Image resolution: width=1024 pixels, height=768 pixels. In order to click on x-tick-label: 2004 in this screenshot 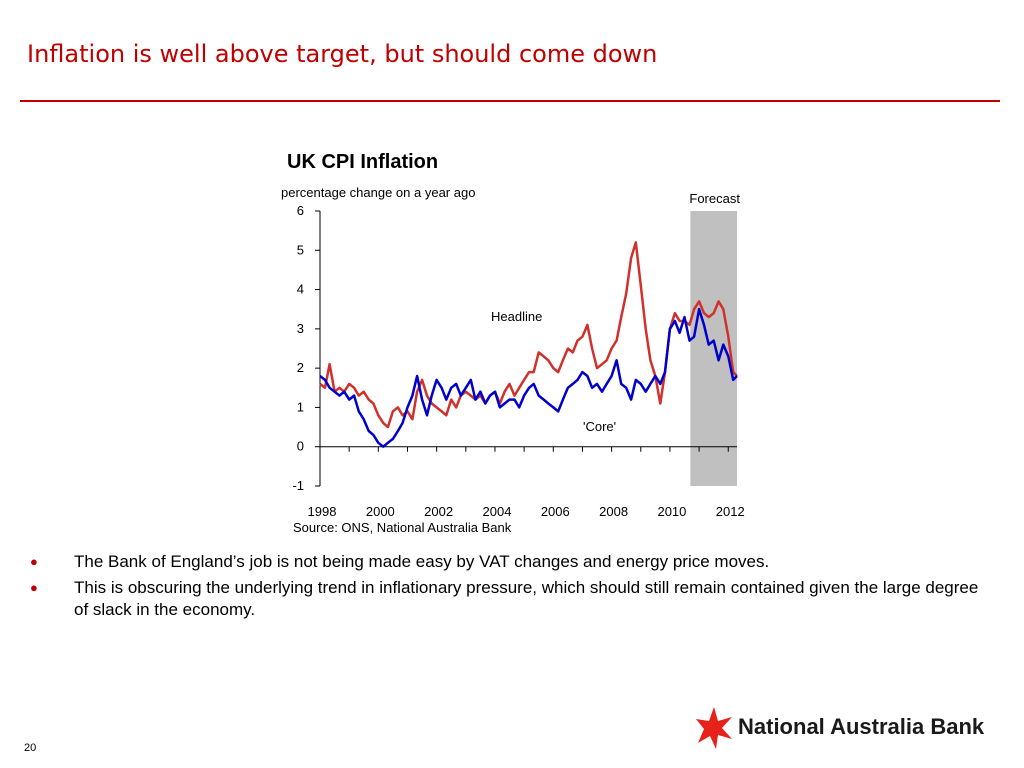, I will do `click(497, 511)`.